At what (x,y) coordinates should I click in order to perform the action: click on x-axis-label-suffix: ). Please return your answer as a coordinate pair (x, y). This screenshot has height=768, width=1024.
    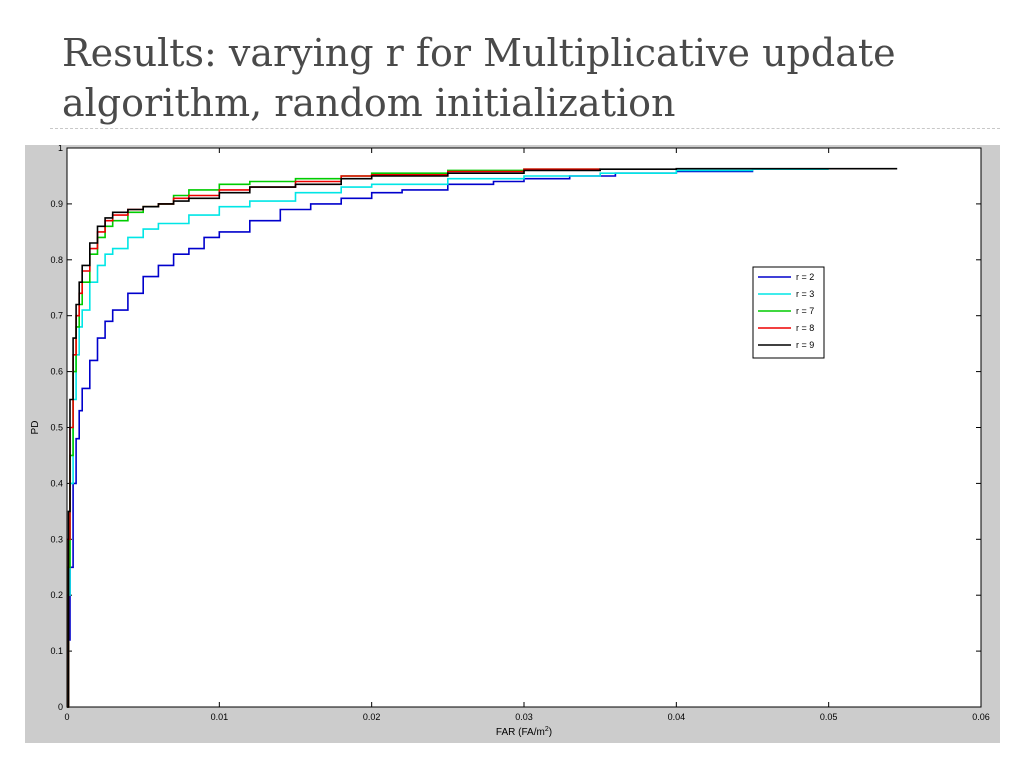
    Looking at the image, I should click on (550, 732).